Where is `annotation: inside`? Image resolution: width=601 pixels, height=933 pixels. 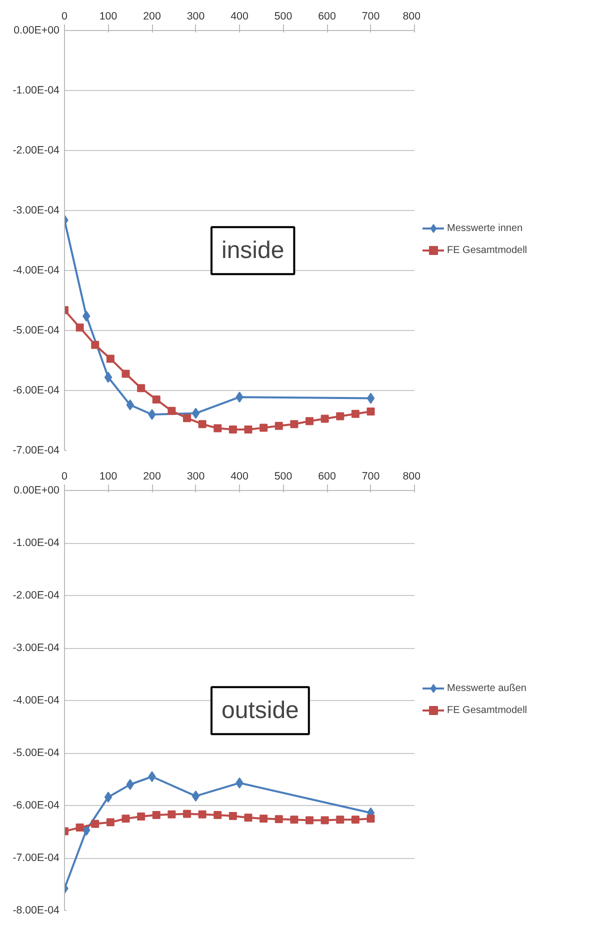
annotation: inside is located at coordinates (253, 250).